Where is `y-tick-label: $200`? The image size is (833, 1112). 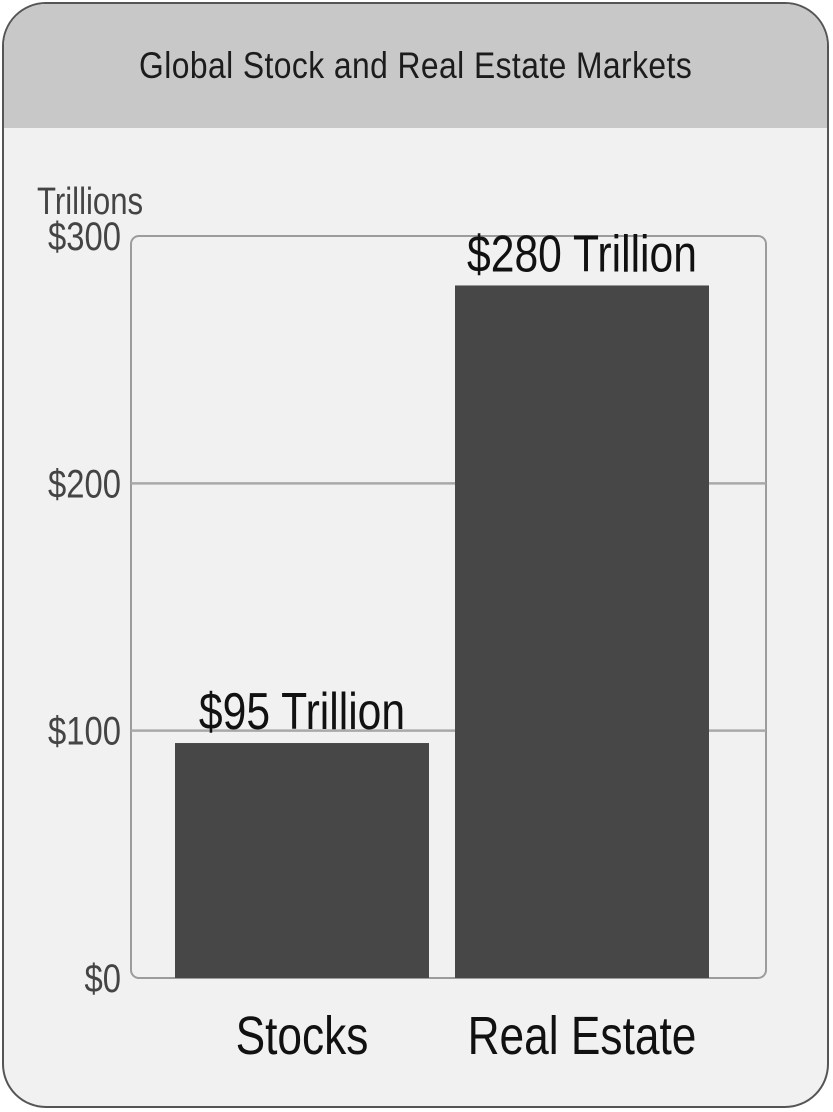 y-tick-label: $200 is located at coordinates (84, 483).